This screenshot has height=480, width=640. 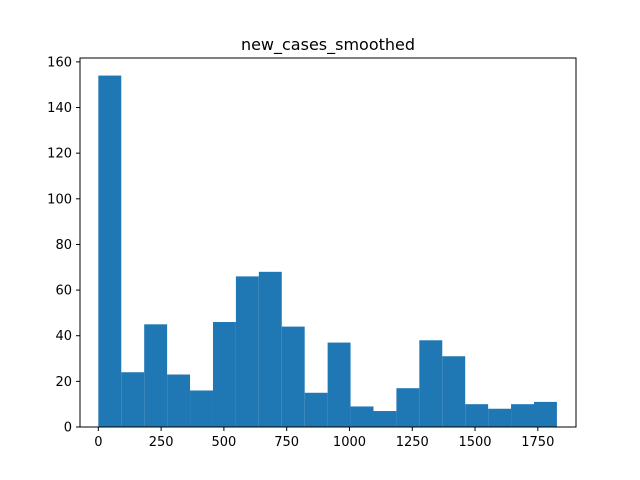 I want to click on x-tick-label: 750, so click(x=286, y=442).